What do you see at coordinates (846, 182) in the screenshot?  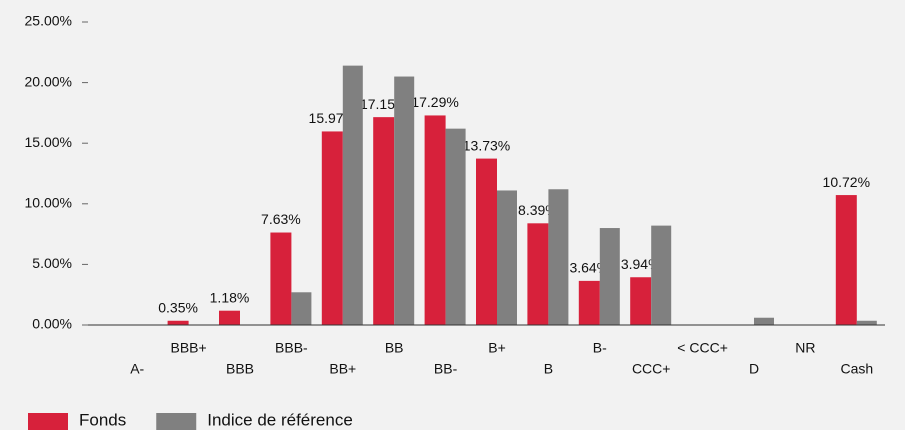 I see `data-label: 10.72%` at bounding box center [846, 182].